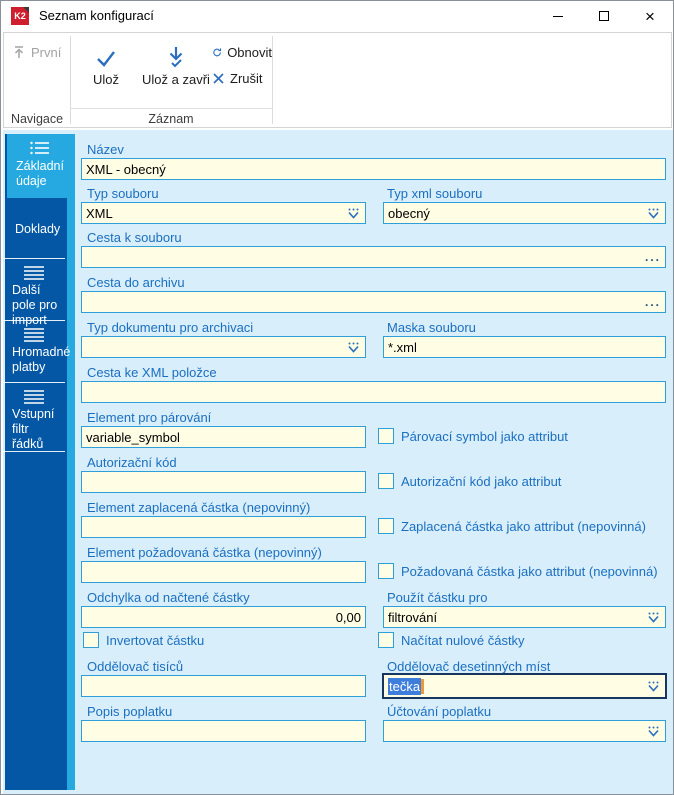 The image size is (674, 795). I want to click on ribbon-group-zaznam: Záznam, so click(171, 119).